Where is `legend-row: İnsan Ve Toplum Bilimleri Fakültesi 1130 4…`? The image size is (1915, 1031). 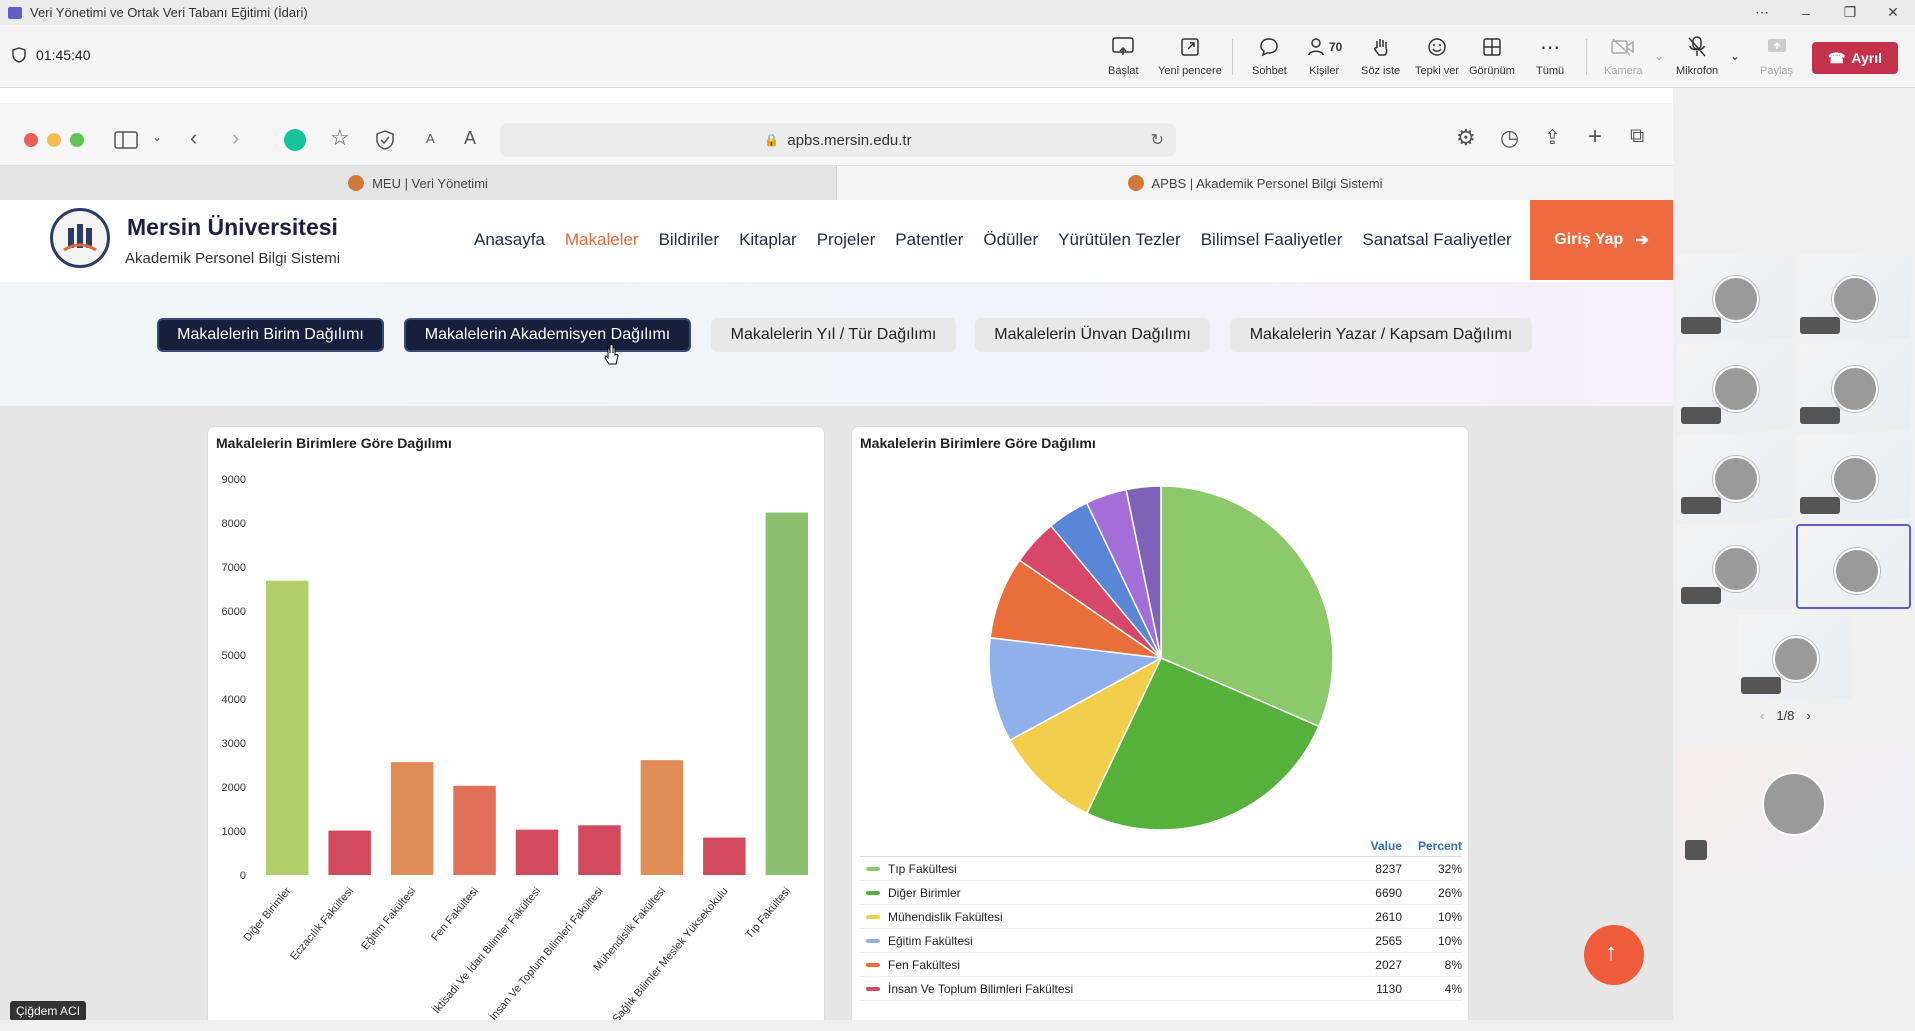 legend-row: İnsan Ve Toplum Bilimleri Fakültesi 1130 4… is located at coordinates (1161, 989).